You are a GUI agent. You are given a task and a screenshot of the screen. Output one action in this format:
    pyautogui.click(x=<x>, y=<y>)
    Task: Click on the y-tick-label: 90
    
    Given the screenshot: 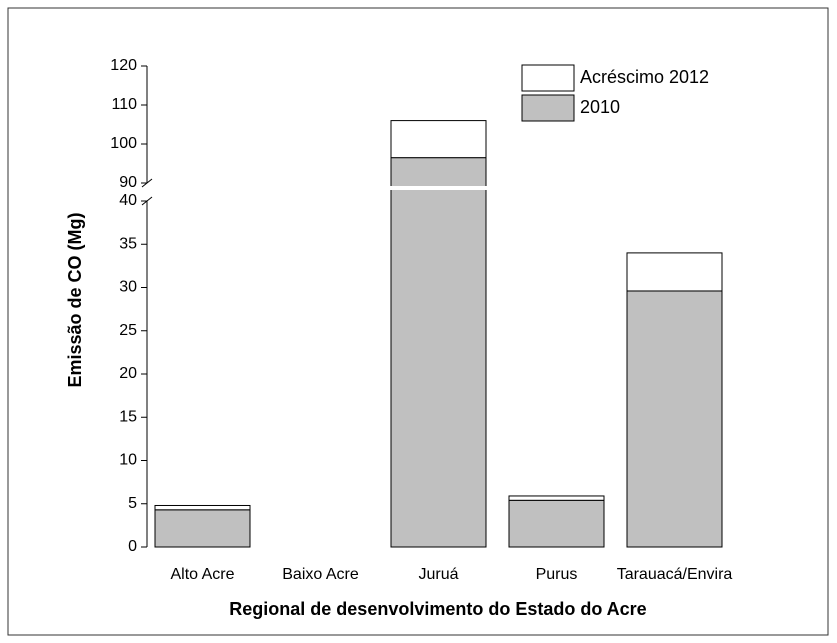 What is the action you would take?
    pyautogui.click(x=128, y=182)
    